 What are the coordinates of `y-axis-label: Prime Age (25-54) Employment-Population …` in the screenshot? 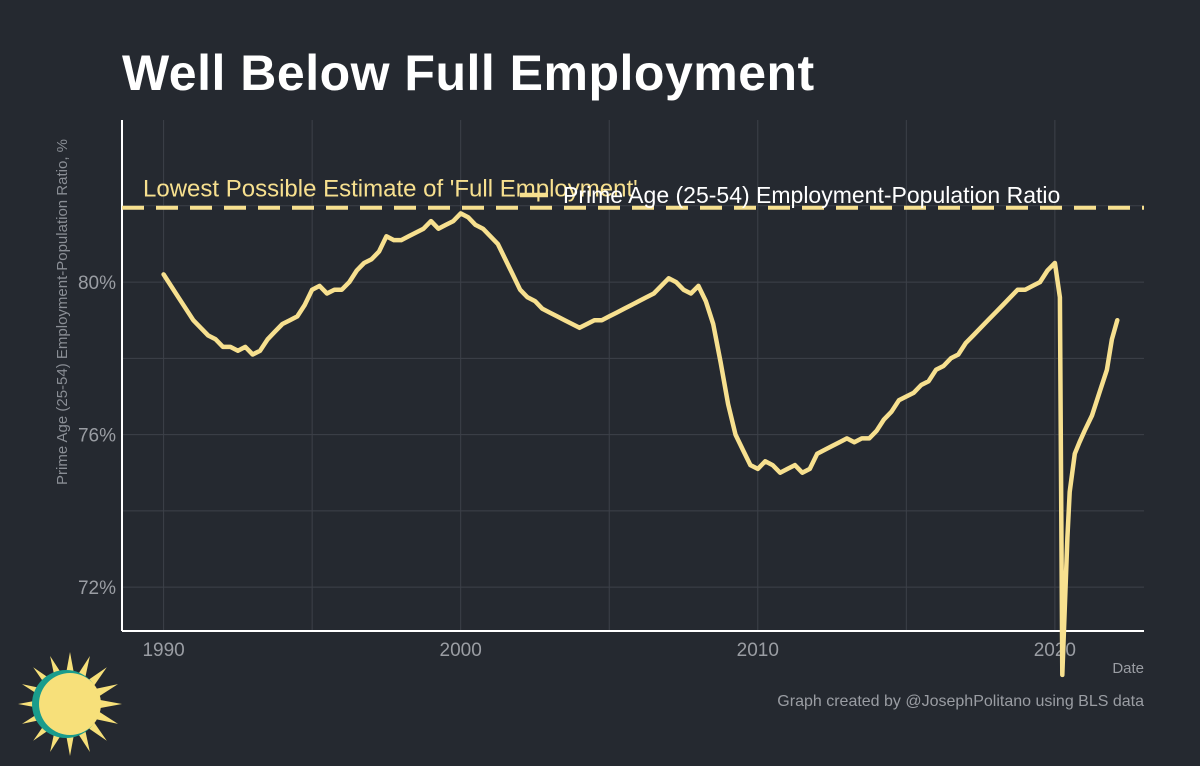 It's located at (62, 312).